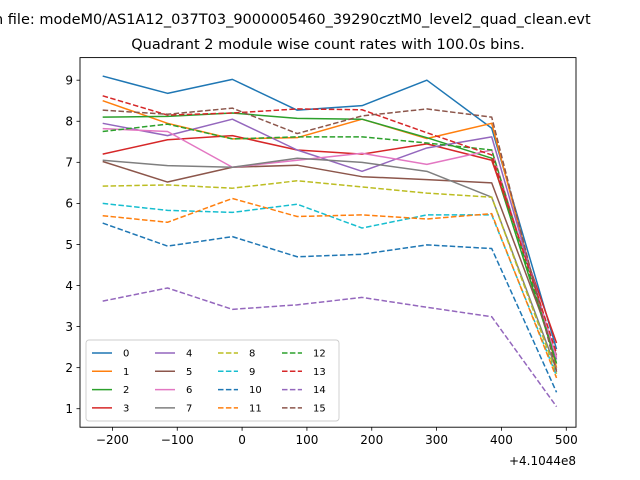  What do you see at coordinates (69, 122) in the screenshot?
I see `y-tick-label: 8` at bounding box center [69, 122].